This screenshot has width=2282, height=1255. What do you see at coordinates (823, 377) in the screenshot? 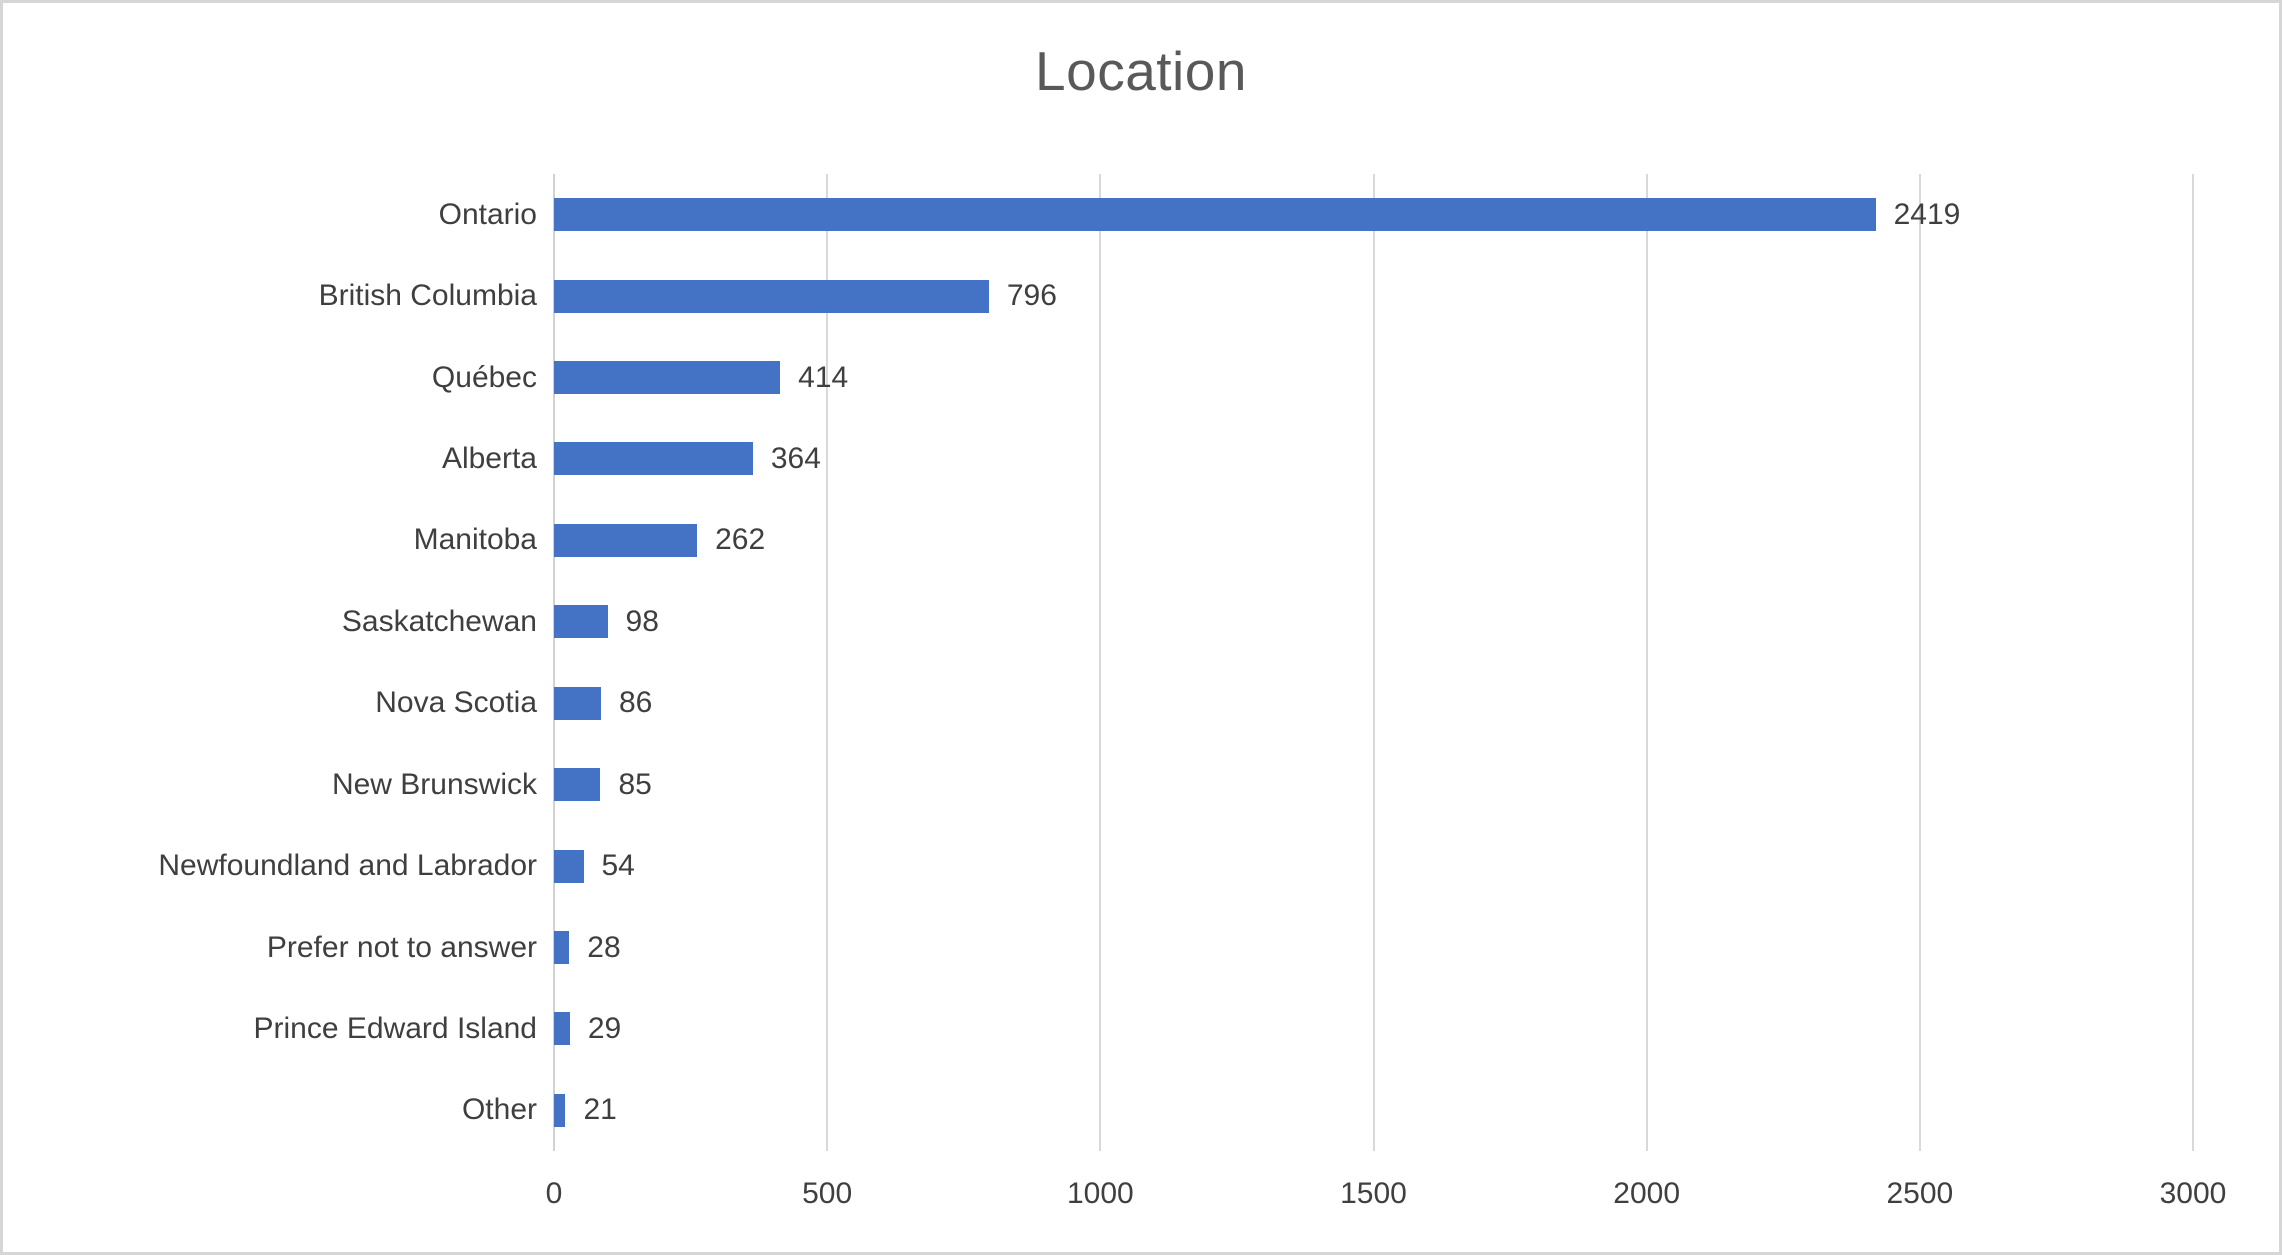
I see `value-label: 414` at bounding box center [823, 377].